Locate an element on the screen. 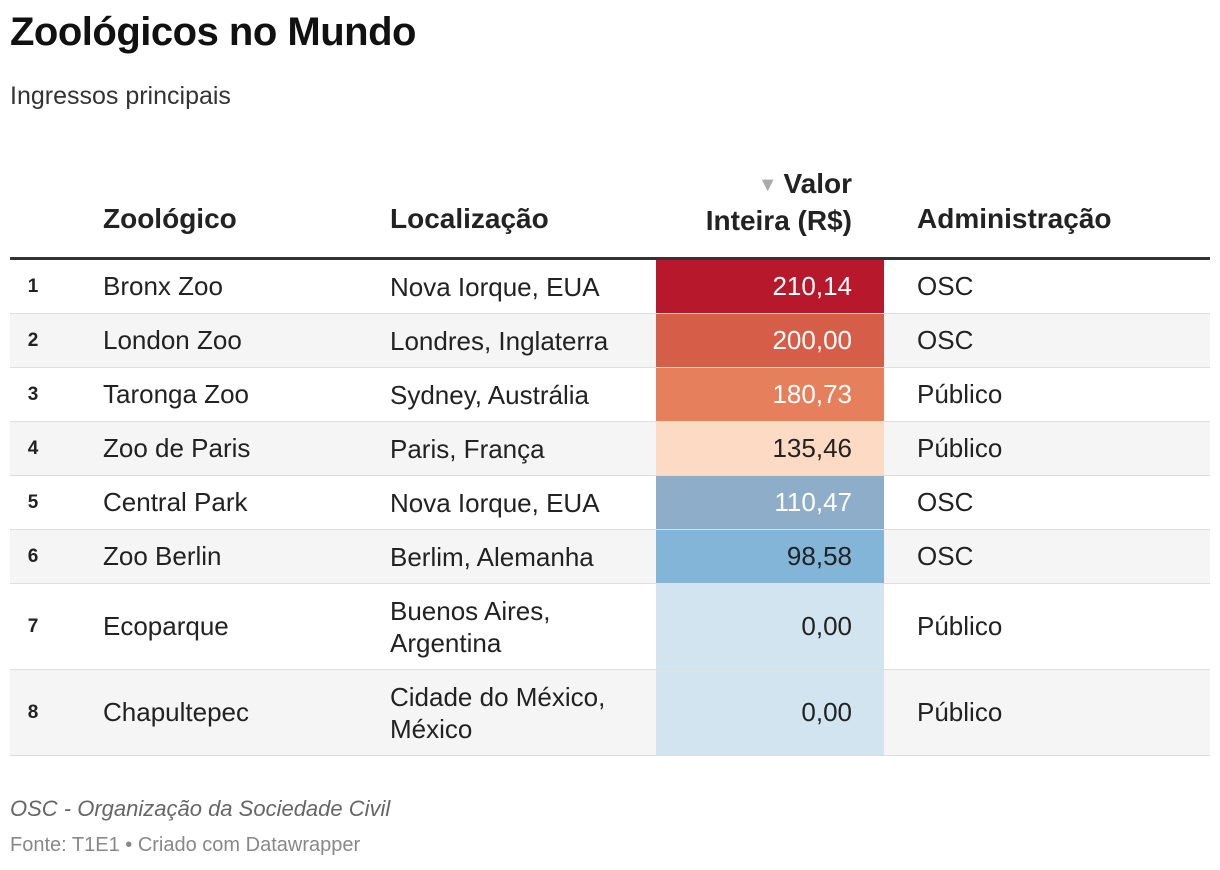 Image resolution: width=1220 pixels, height=870 pixels. cell-location: Cidade do México, México is located at coordinates (498, 712).